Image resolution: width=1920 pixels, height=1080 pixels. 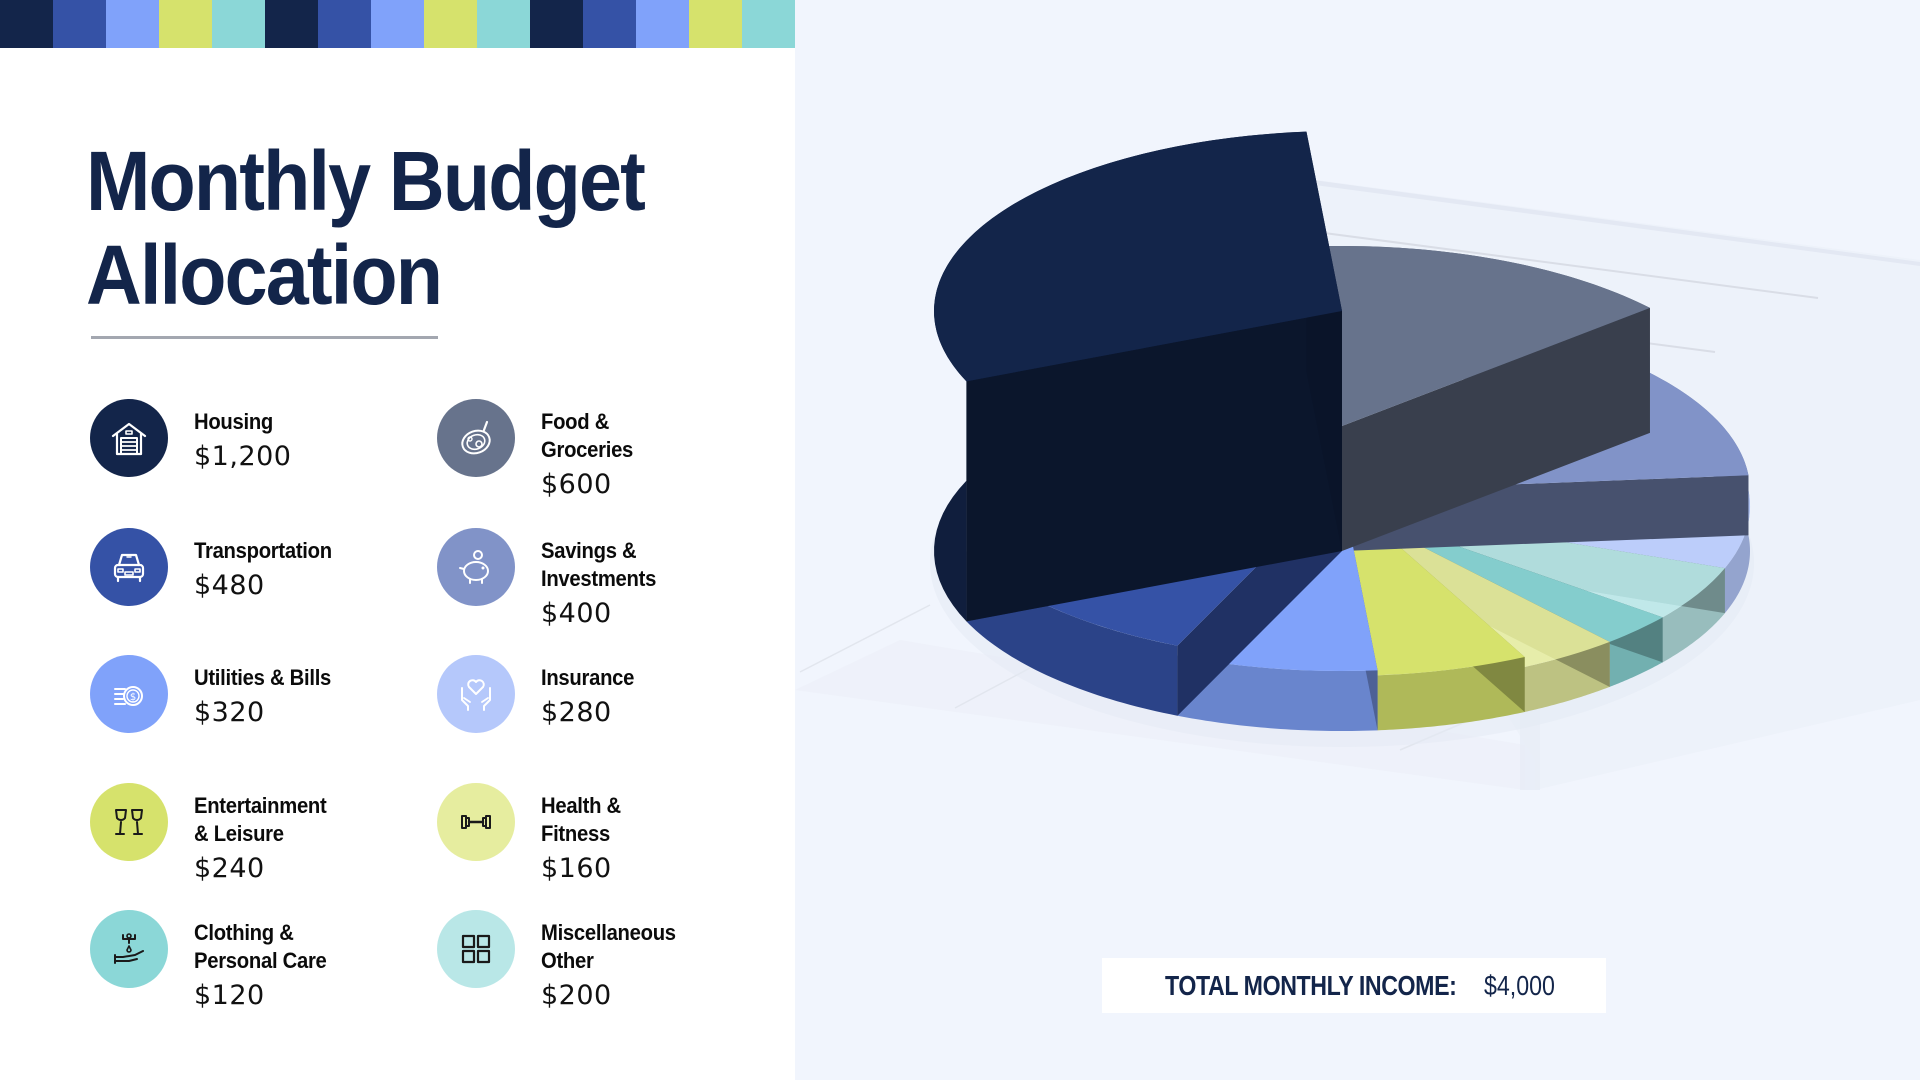 I want to click on legend-item-label: Insurance, so click(x=587, y=678).